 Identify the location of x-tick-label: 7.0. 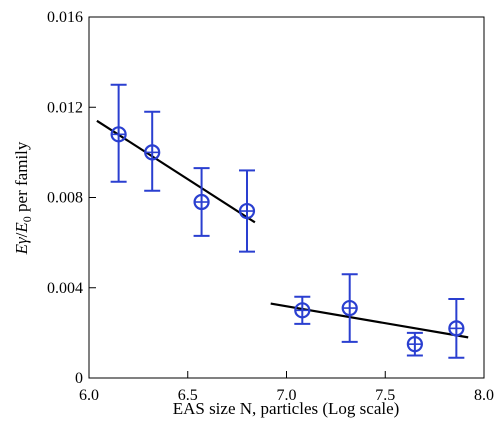
(287, 395).